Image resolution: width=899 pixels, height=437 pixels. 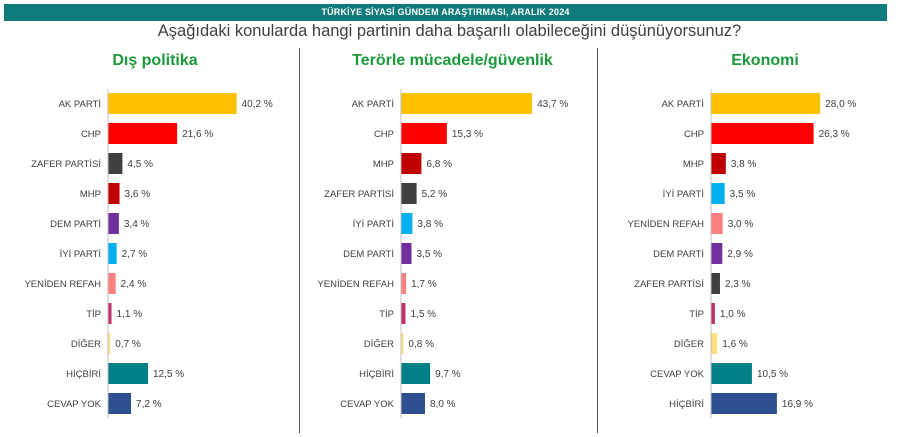 What do you see at coordinates (448, 374) in the screenshot?
I see `value-label: 9,7 %` at bounding box center [448, 374].